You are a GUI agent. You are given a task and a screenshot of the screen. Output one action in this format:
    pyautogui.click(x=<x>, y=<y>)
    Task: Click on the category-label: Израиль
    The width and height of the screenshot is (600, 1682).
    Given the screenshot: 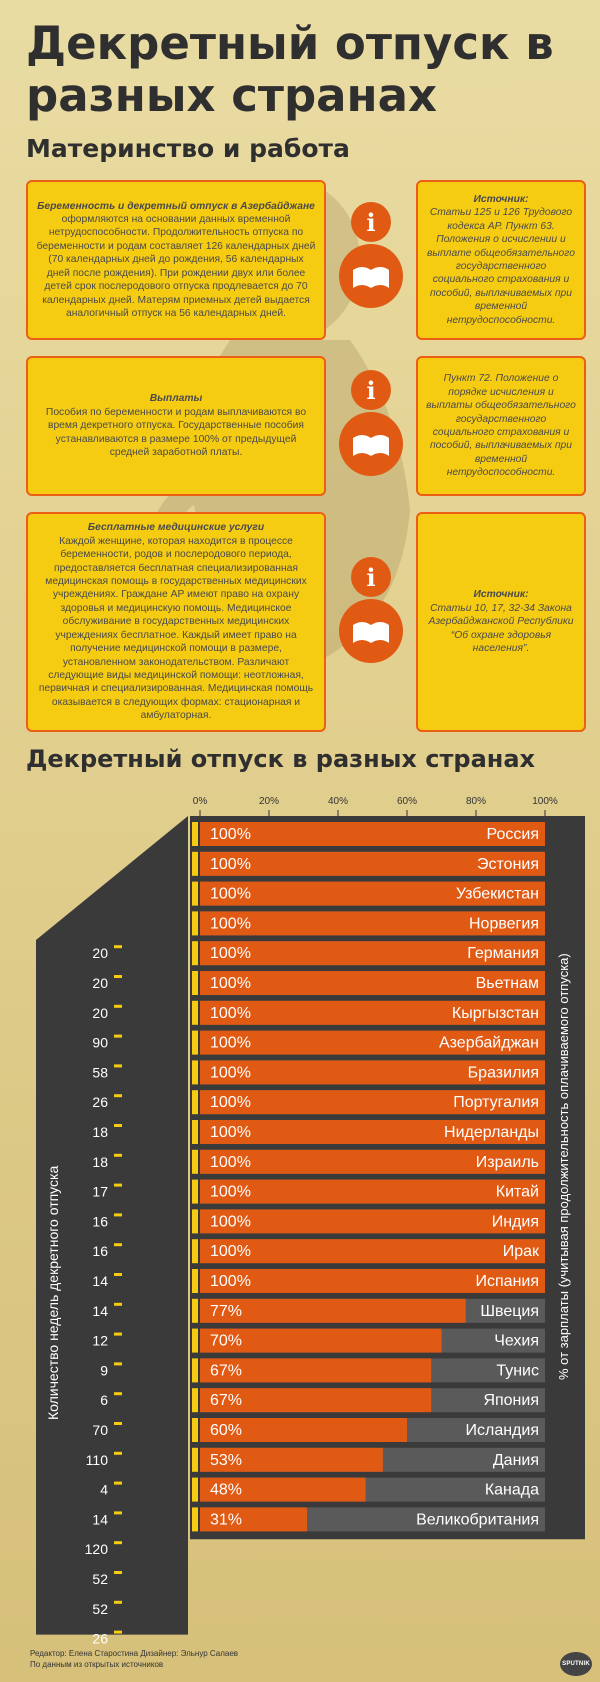 What is the action you would take?
    pyautogui.click(x=507, y=1162)
    